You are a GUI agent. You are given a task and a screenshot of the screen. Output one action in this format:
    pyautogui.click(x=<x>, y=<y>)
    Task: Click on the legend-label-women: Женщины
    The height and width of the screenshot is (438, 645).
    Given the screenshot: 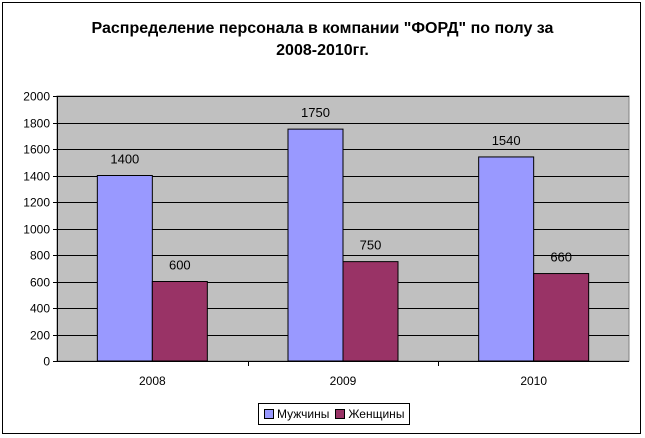 What is the action you would take?
    pyautogui.click(x=376, y=414)
    